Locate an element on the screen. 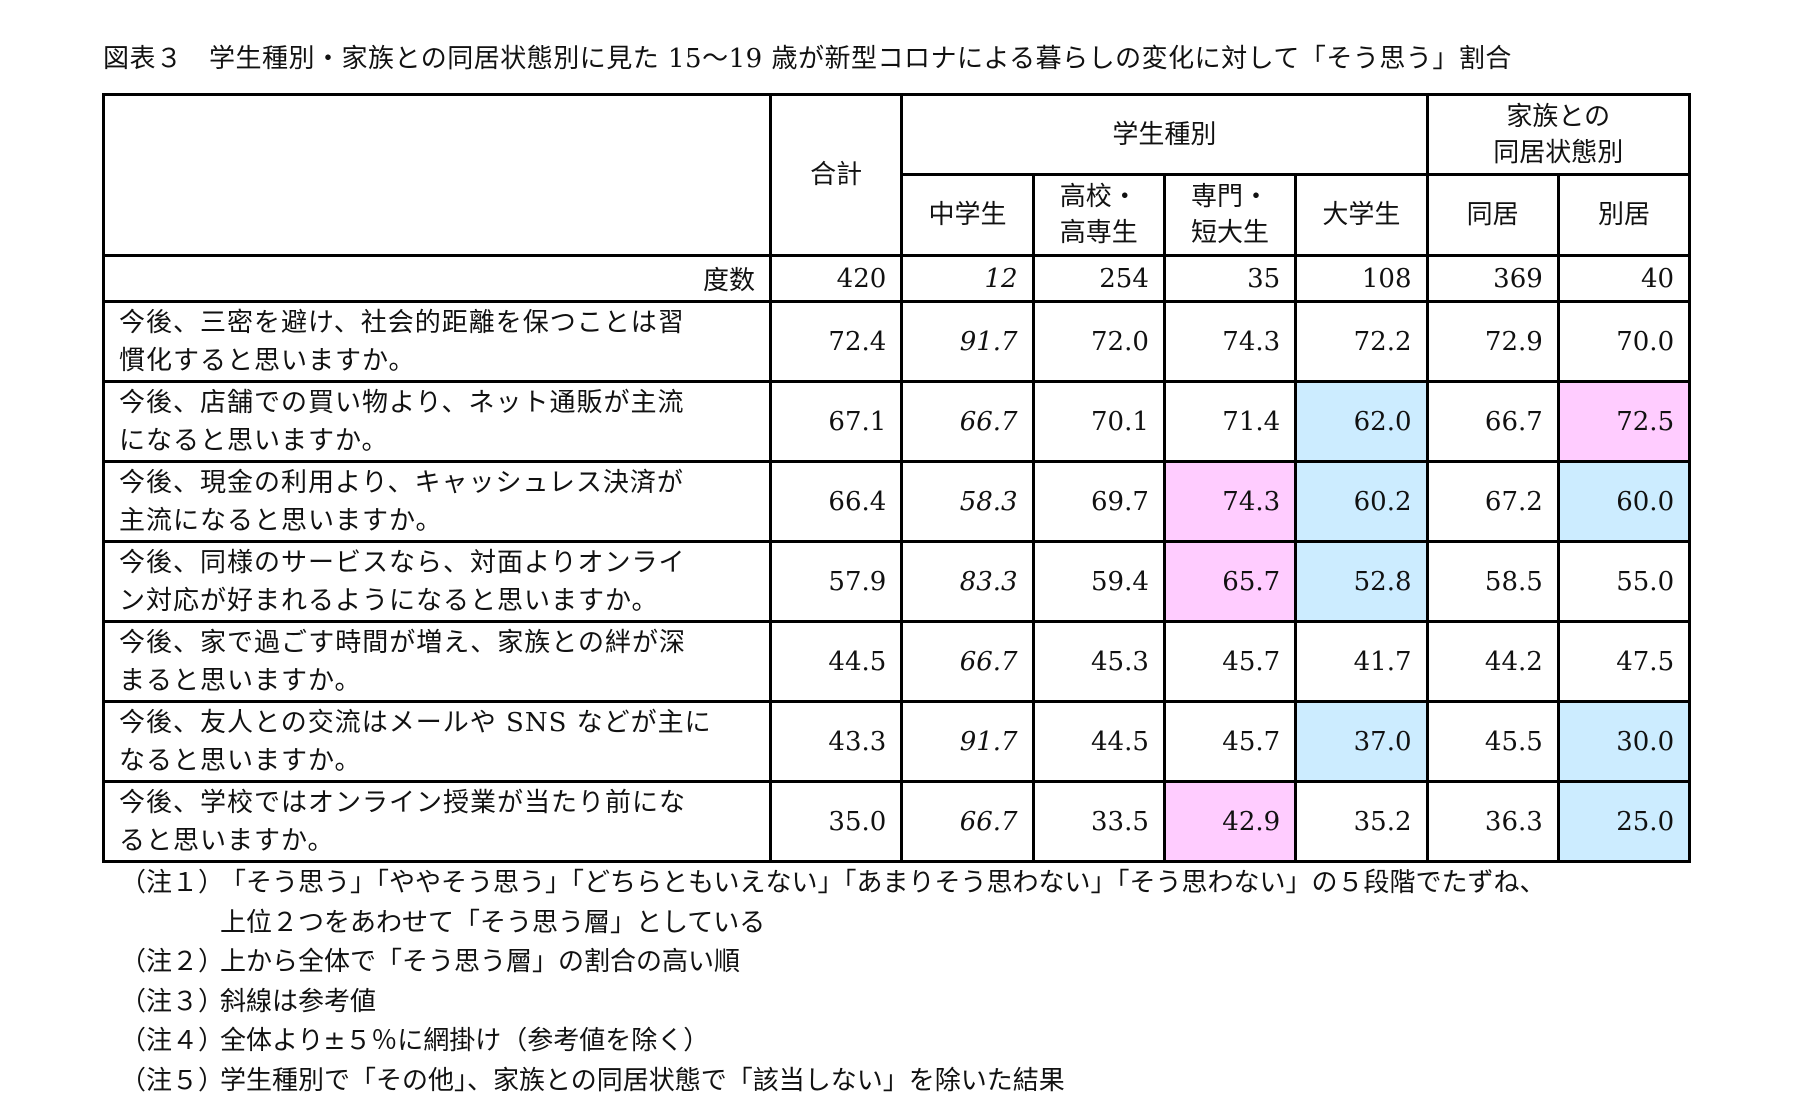 This screenshot has width=1805, height=1113. header-vocational-college: 専門・ 短大生 is located at coordinates (1230, 215).